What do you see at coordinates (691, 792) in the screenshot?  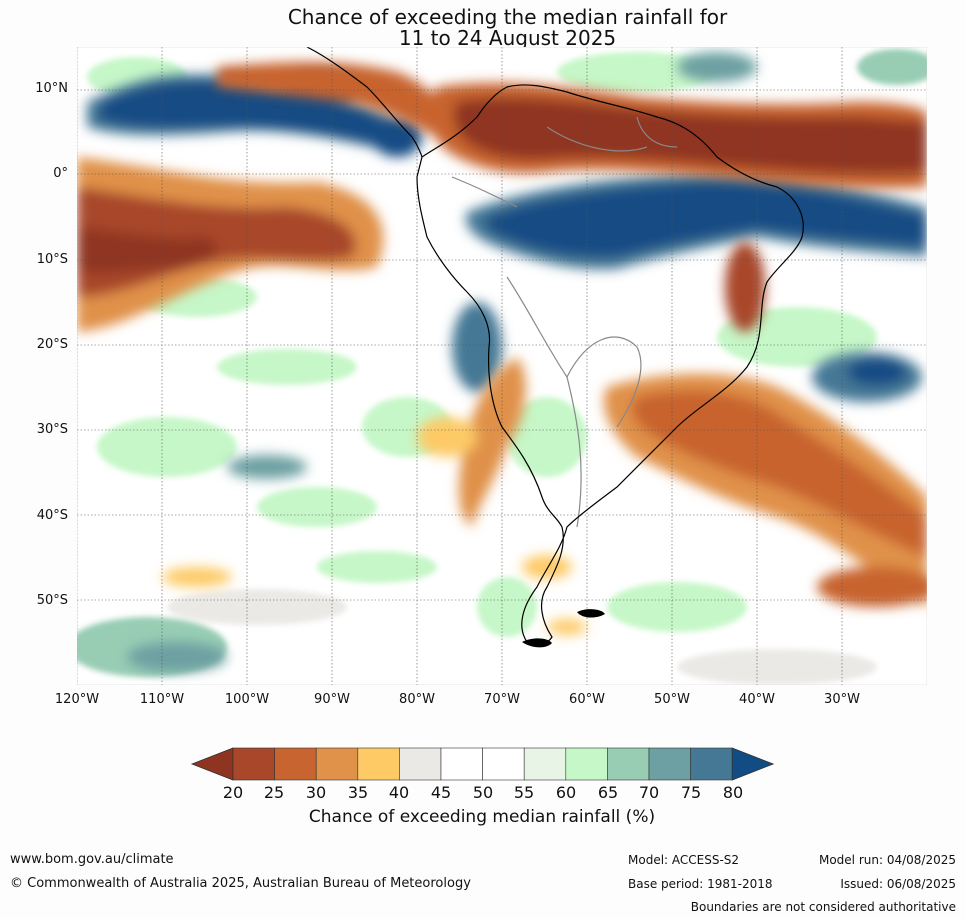 I see `colorbar-tick-75: 75` at bounding box center [691, 792].